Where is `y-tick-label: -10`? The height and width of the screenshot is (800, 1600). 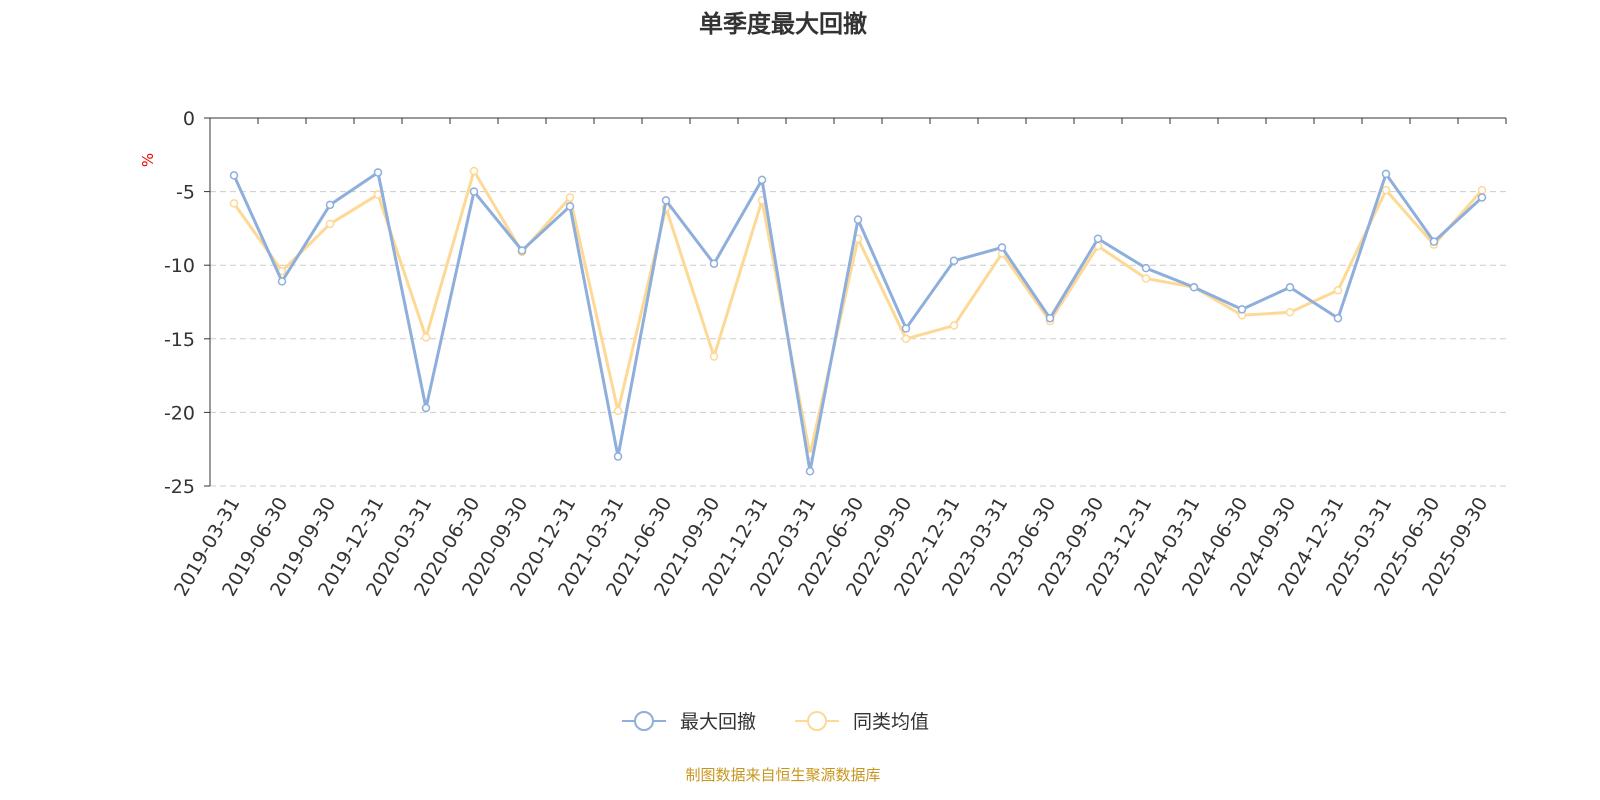 y-tick-label: -10 is located at coordinates (179, 266).